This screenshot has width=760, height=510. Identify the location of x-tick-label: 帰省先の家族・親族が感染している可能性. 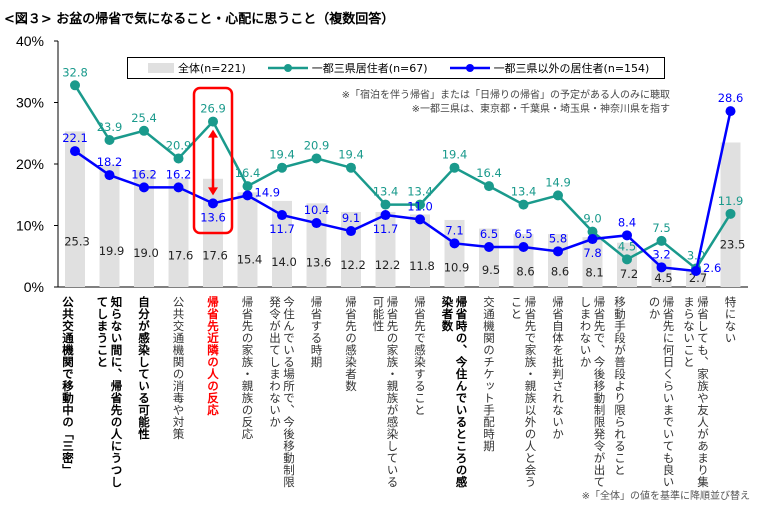
(385, 392).